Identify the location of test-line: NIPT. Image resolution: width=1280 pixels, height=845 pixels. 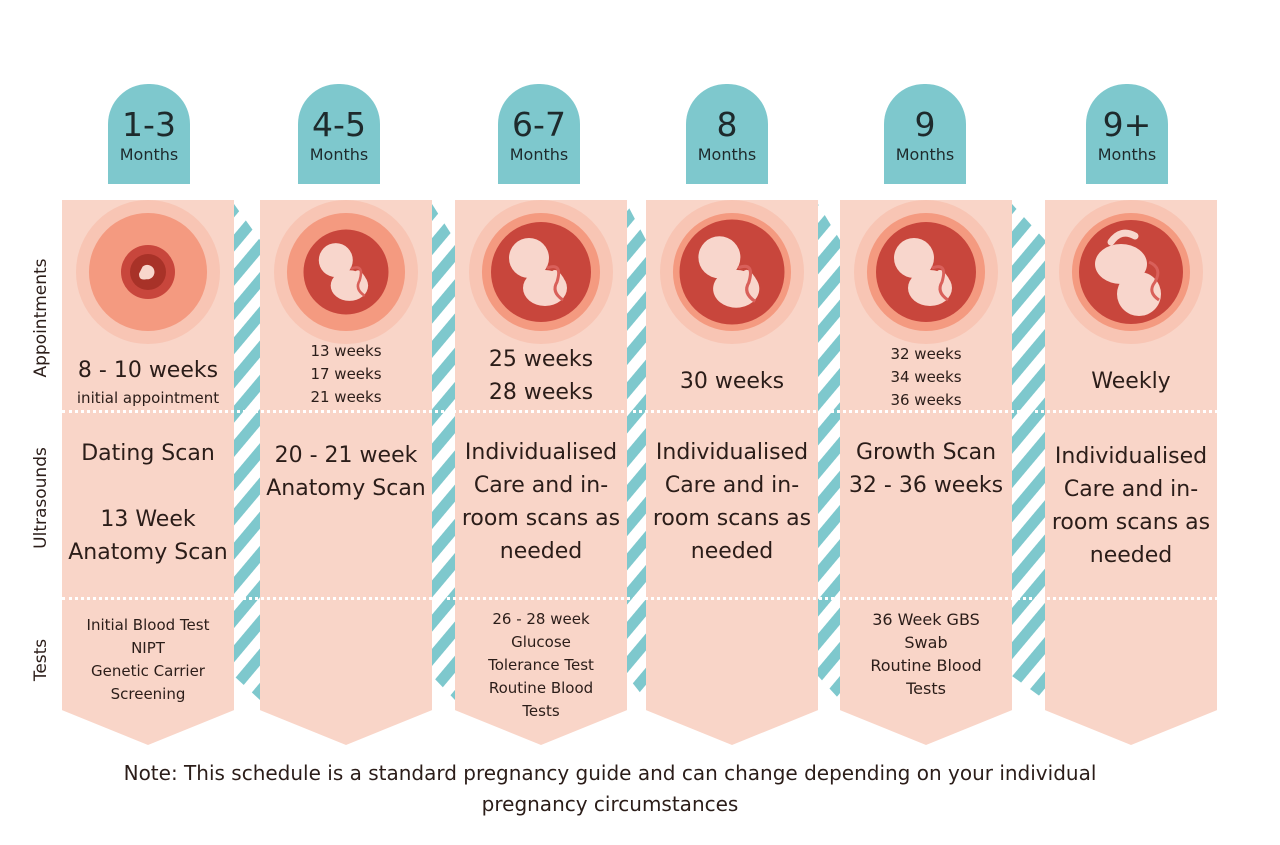
(148, 648).